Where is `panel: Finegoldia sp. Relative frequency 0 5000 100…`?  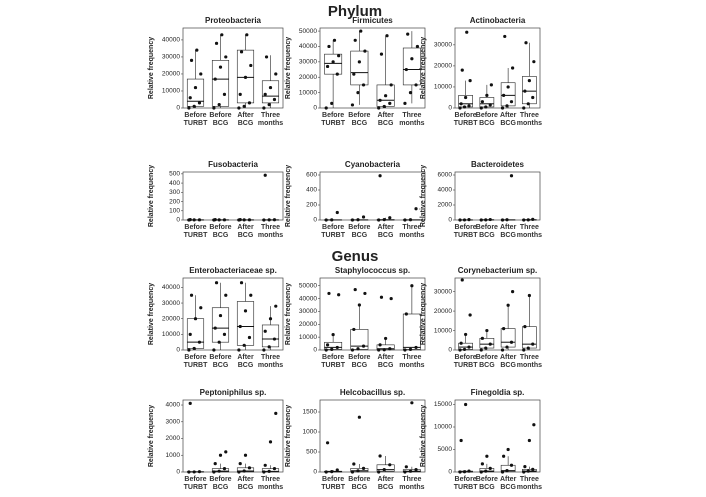 panel: Finegoldia sp. Relative frequency 0 5000 100… is located at coordinates (481, 439).